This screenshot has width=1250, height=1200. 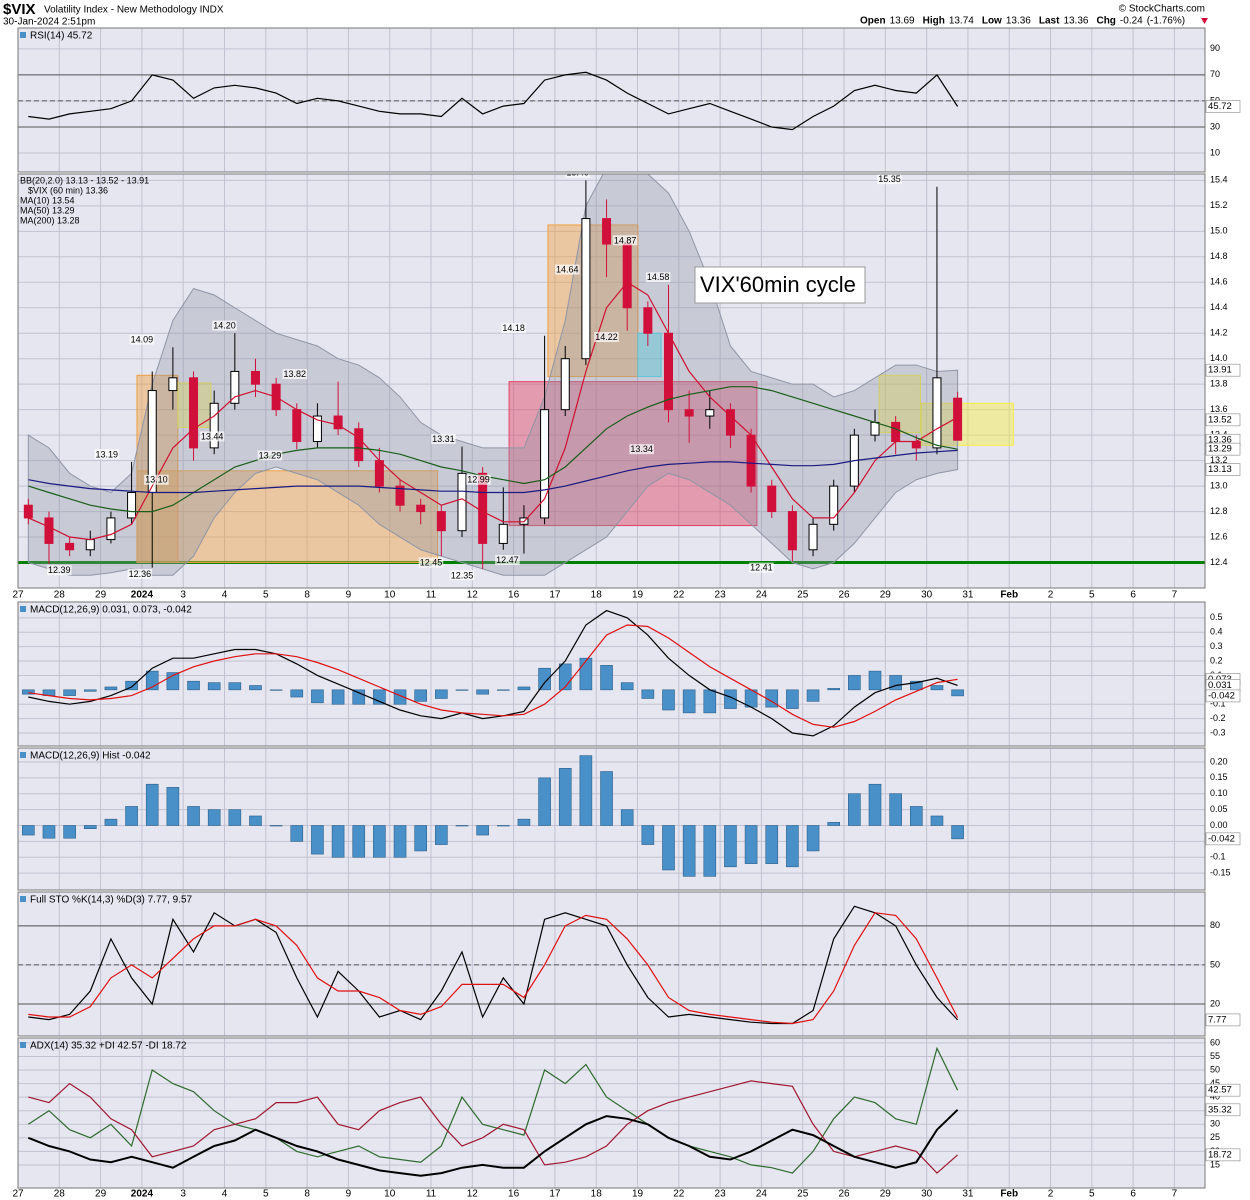 I want to click on quote-label: Low, so click(x=992, y=21).